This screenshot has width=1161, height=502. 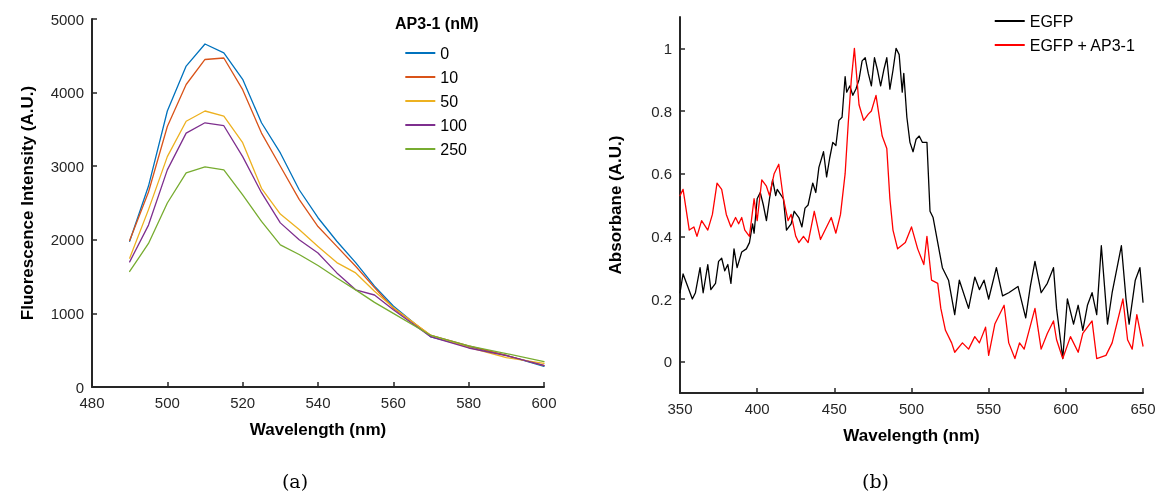 What do you see at coordinates (295, 480) in the screenshot?
I see `text: (a)` at bounding box center [295, 480].